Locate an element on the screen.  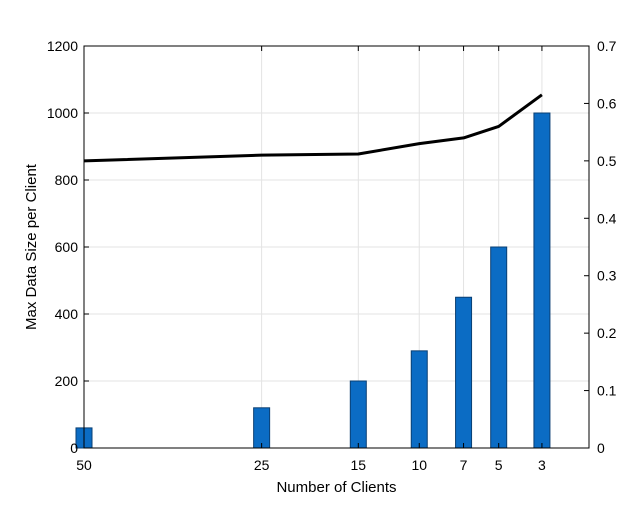
y2-tick-label: 0.4 is located at coordinates (607, 218).